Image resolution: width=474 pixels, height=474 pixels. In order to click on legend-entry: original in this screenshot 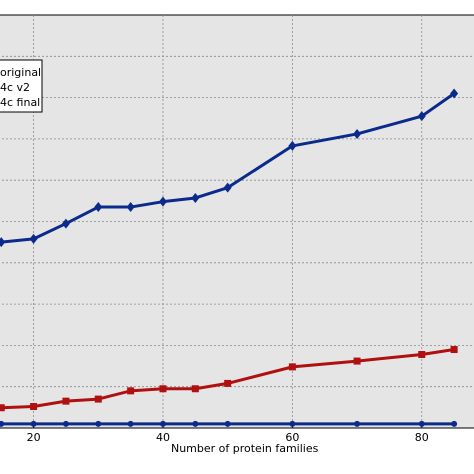, I will do `click(20, 72)`.